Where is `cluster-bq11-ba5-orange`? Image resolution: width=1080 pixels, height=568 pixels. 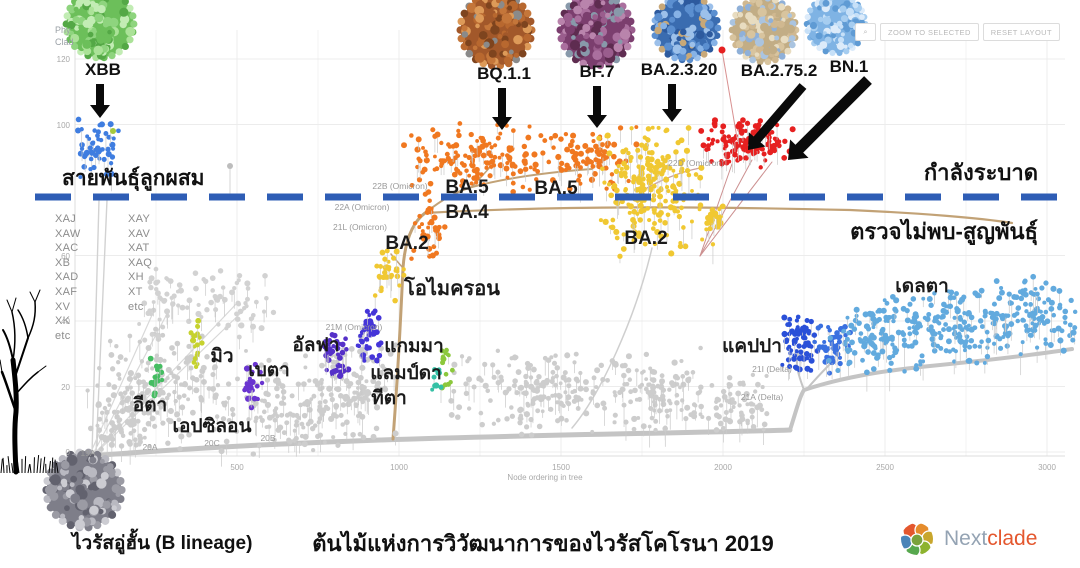
cluster-bq11-ba5-orange is located at coordinates (478, 158).